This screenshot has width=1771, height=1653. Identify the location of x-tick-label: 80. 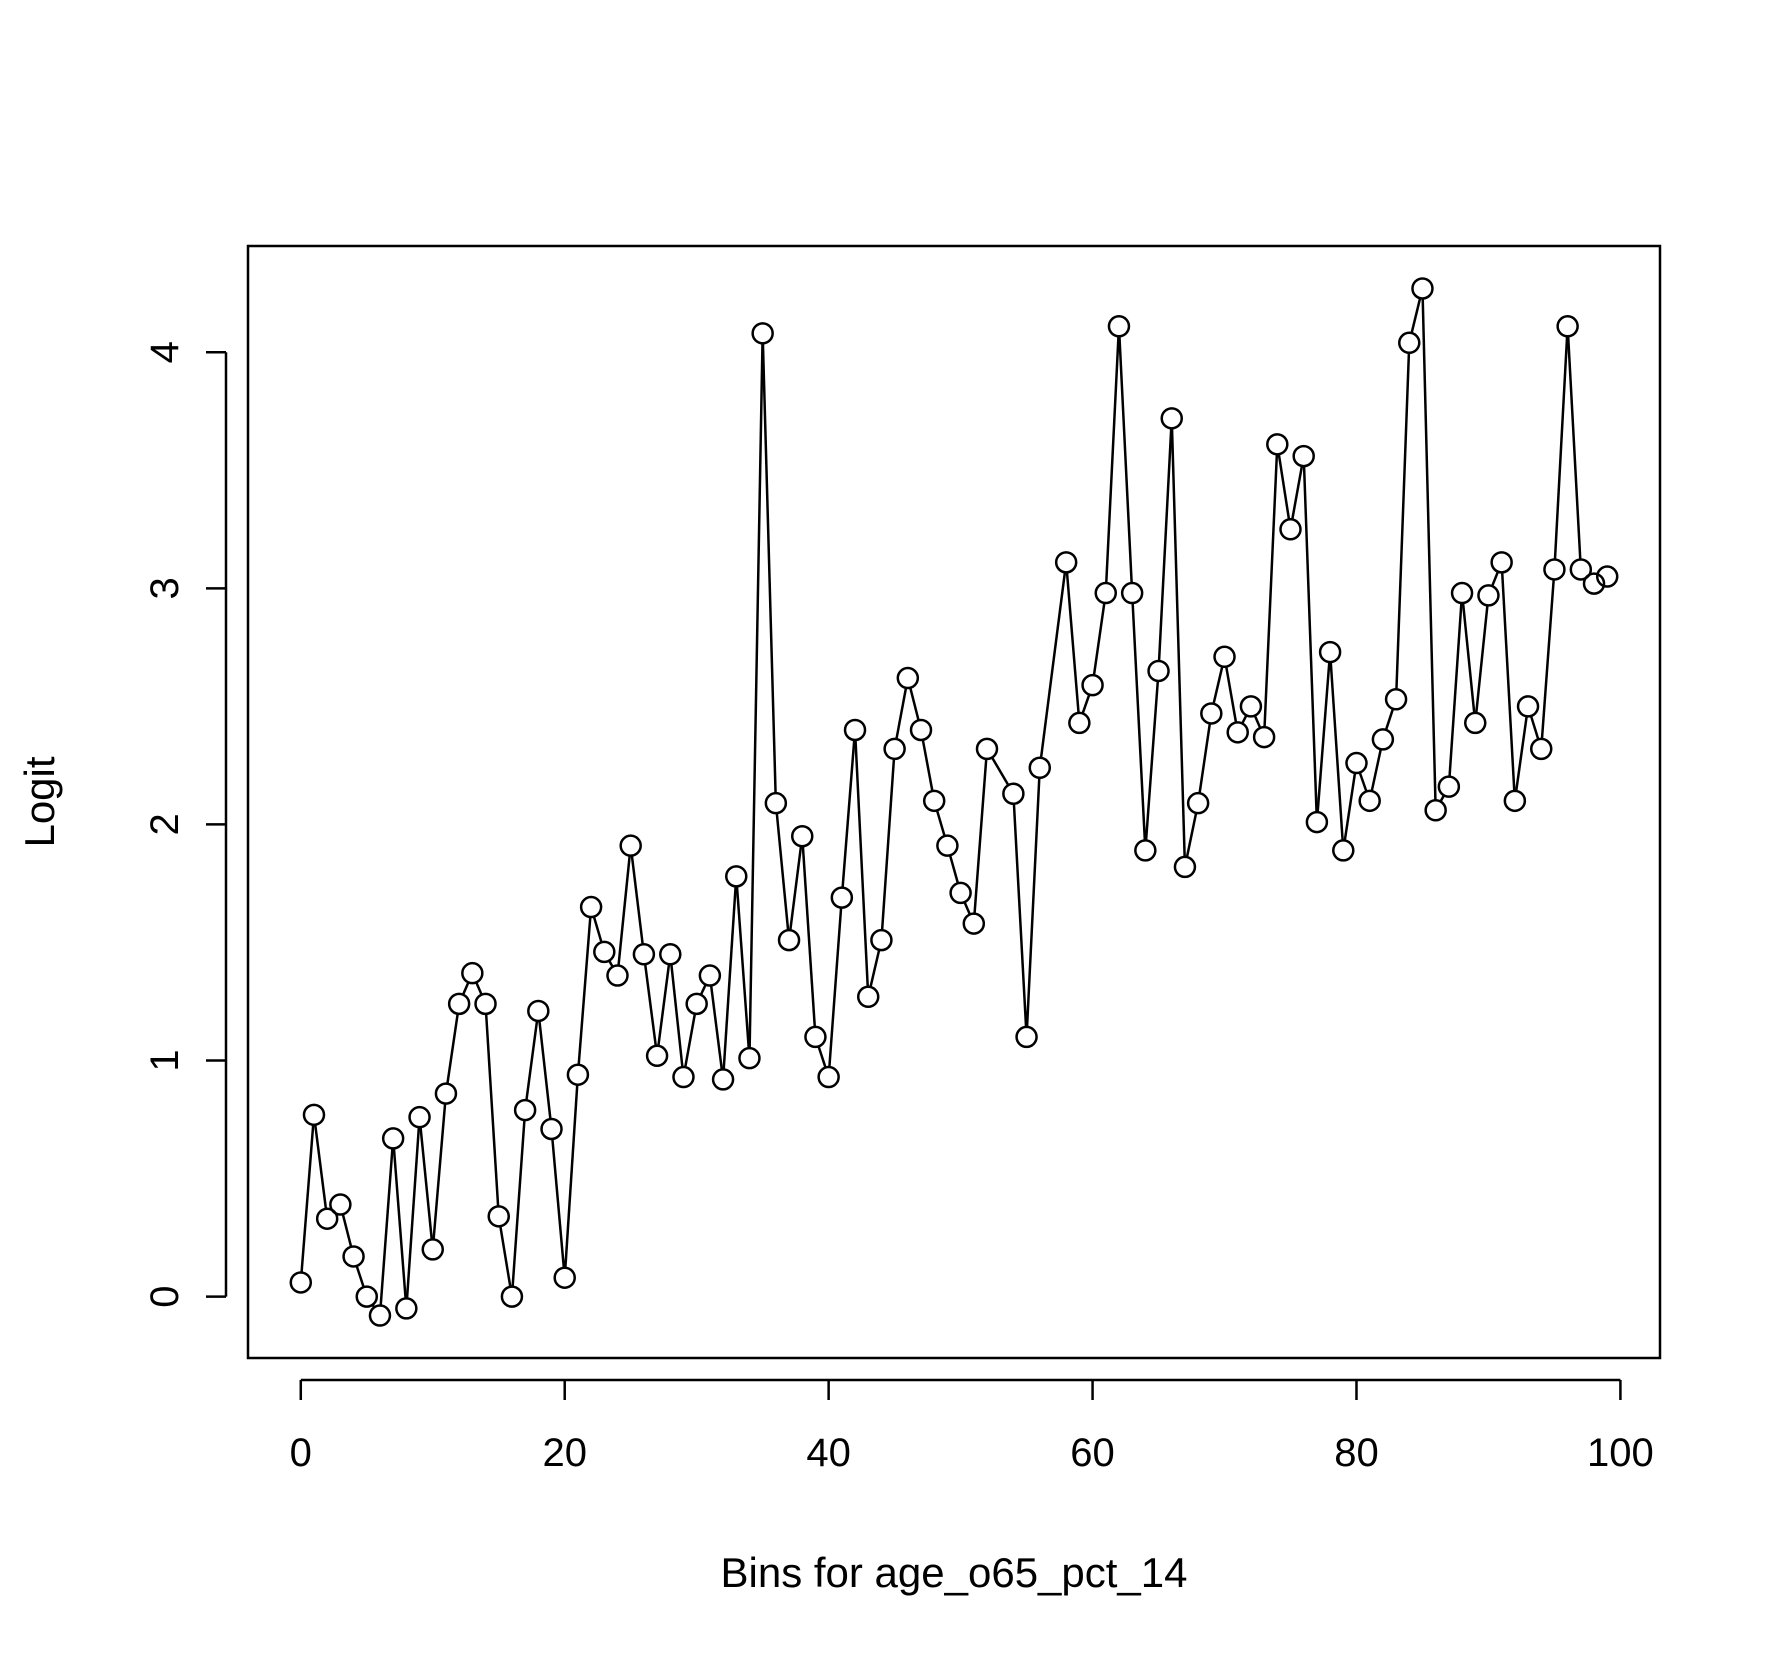
(1356, 1453).